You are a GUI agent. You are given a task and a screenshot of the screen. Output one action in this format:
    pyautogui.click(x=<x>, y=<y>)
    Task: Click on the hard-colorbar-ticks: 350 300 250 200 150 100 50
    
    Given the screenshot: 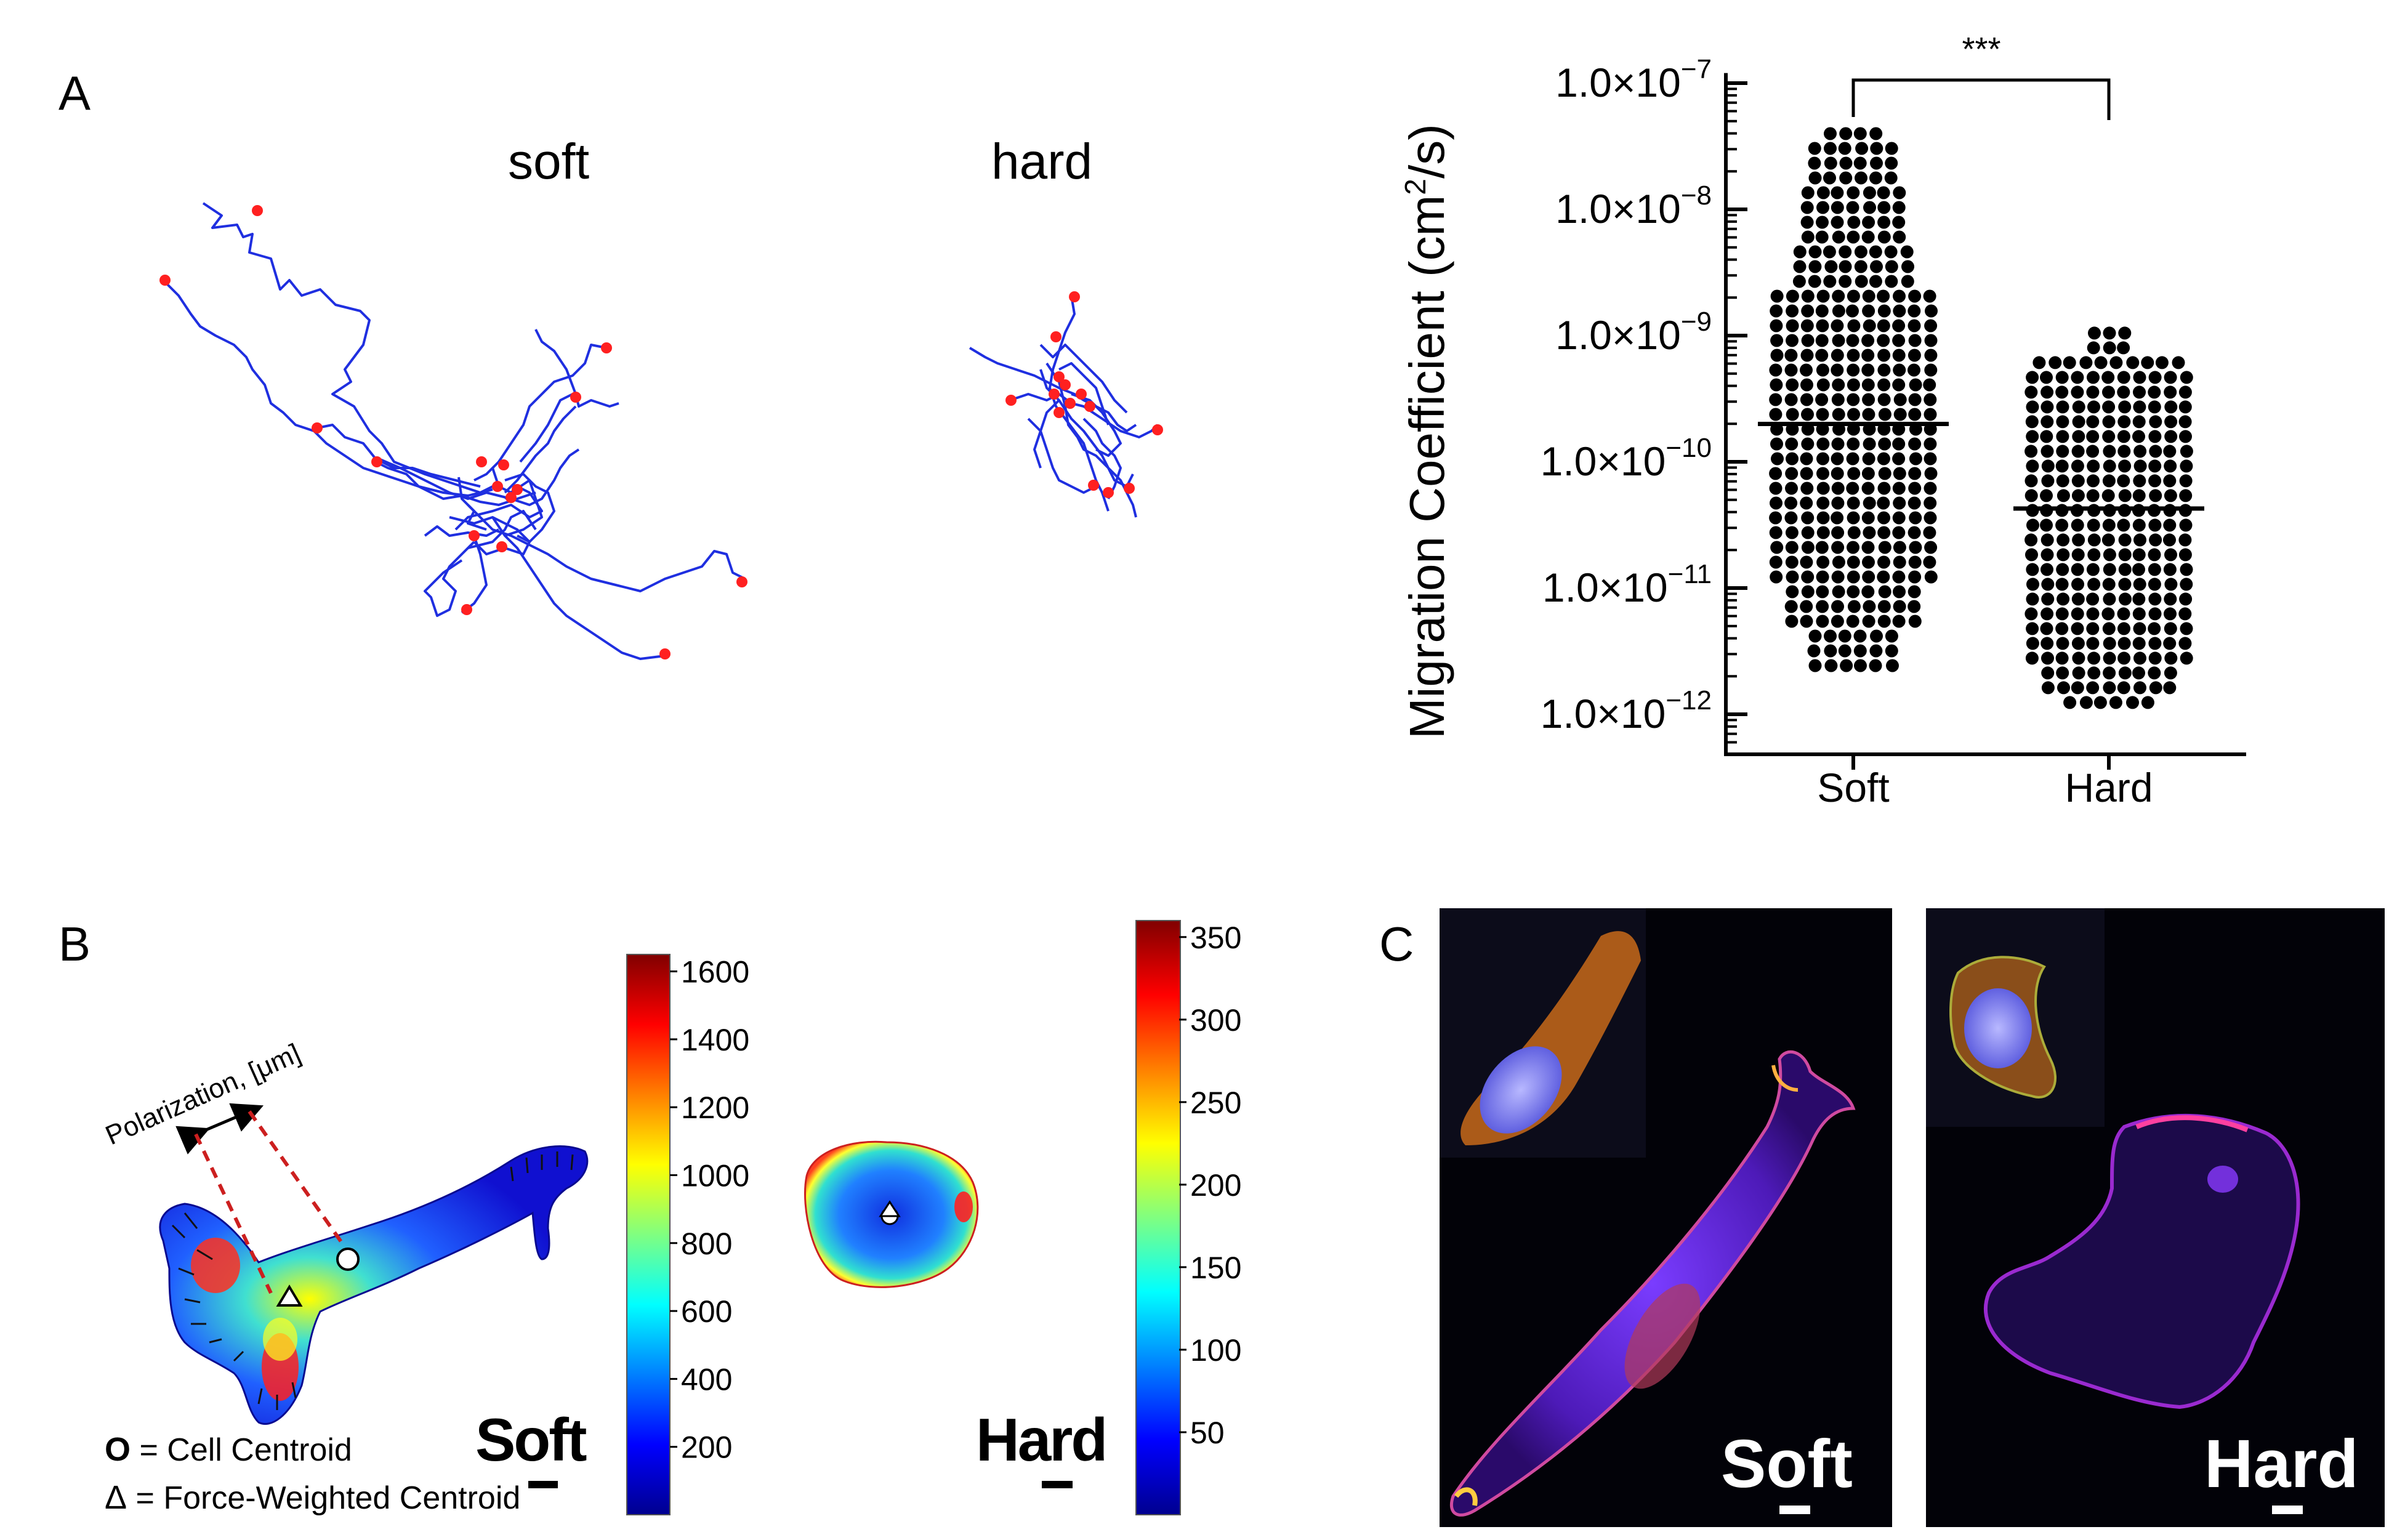 What is the action you would take?
    pyautogui.click(x=1210, y=1185)
    